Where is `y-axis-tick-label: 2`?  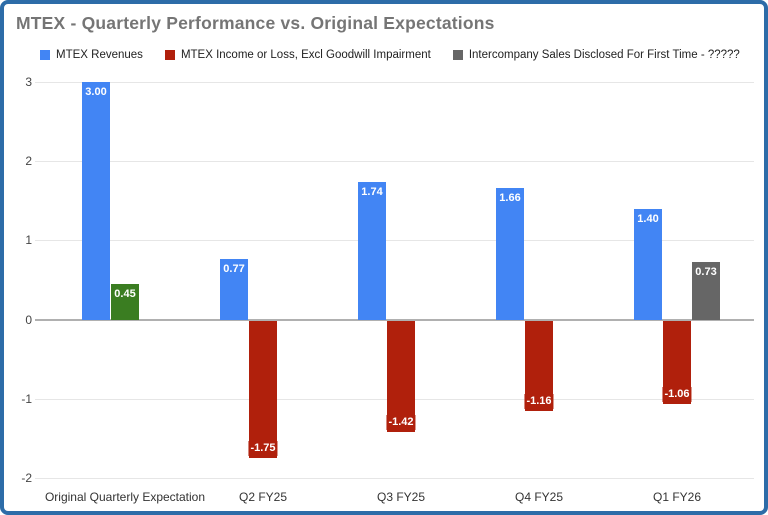
y-axis-tick-label: 2 is located at coordinates (28, 161).